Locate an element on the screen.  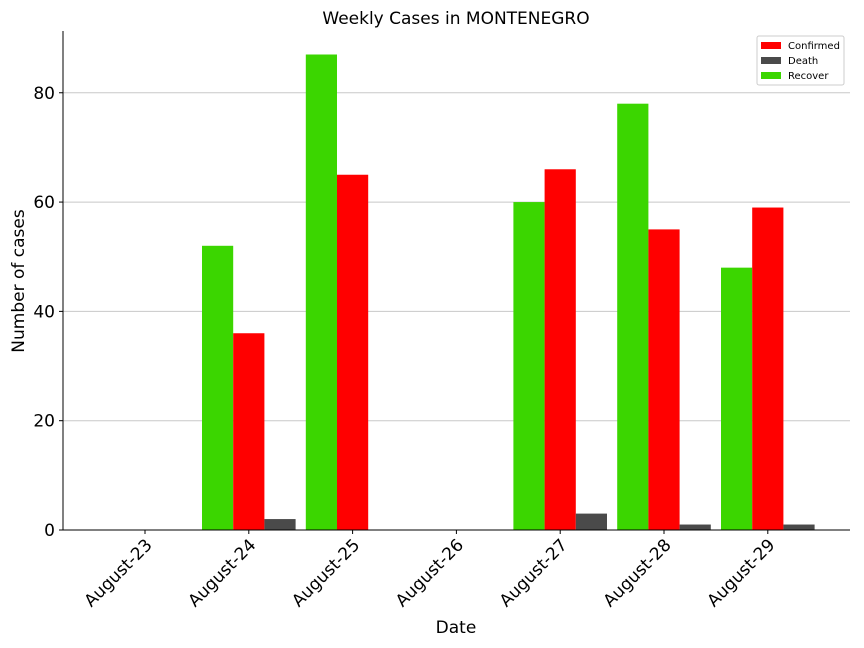
y-tick-label-4: 80 is located at coordinates (44, 94).